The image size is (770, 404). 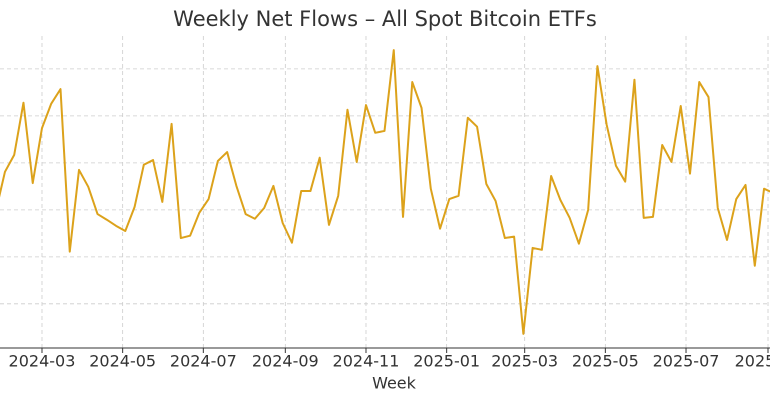 I want to click on x-tick-label: 2024-05, so click(x=122, y=361).